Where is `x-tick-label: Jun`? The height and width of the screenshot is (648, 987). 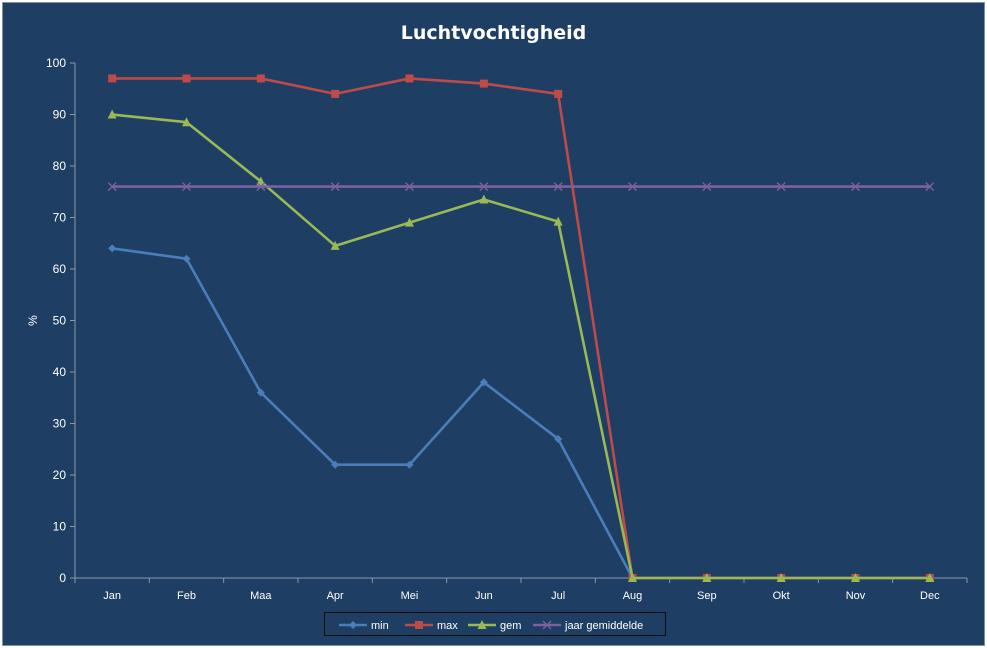 x-tick-label: Jun is located at coordinates (484, 596).